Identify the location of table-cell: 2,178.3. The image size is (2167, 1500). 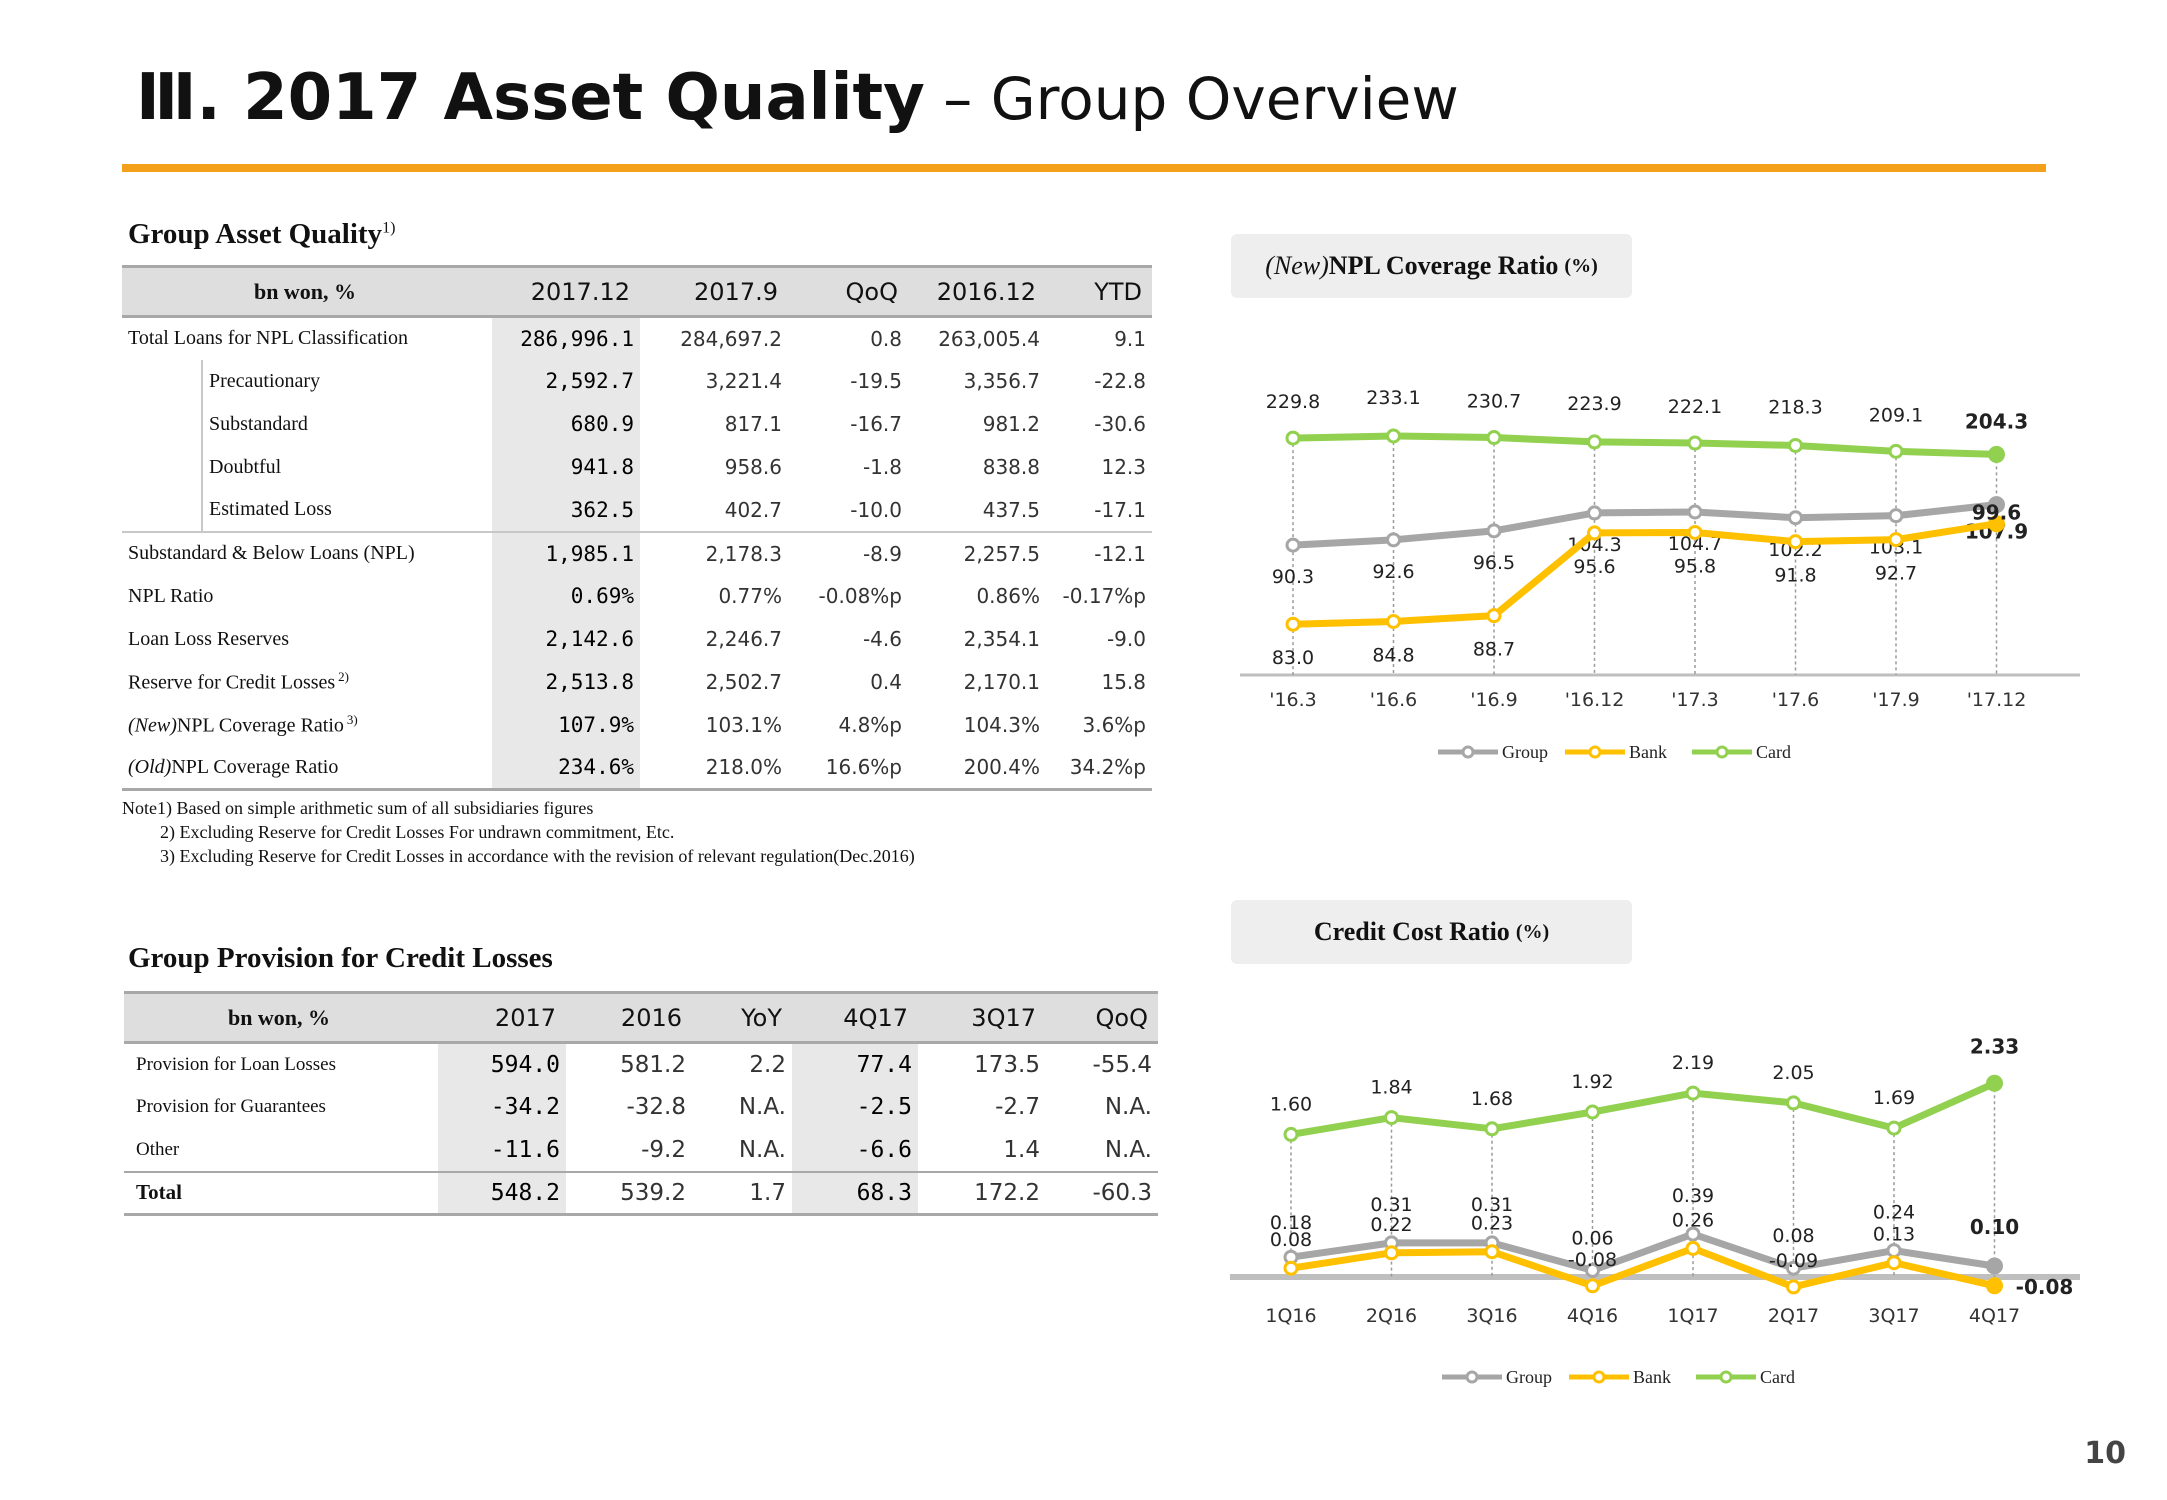
(714, 552).